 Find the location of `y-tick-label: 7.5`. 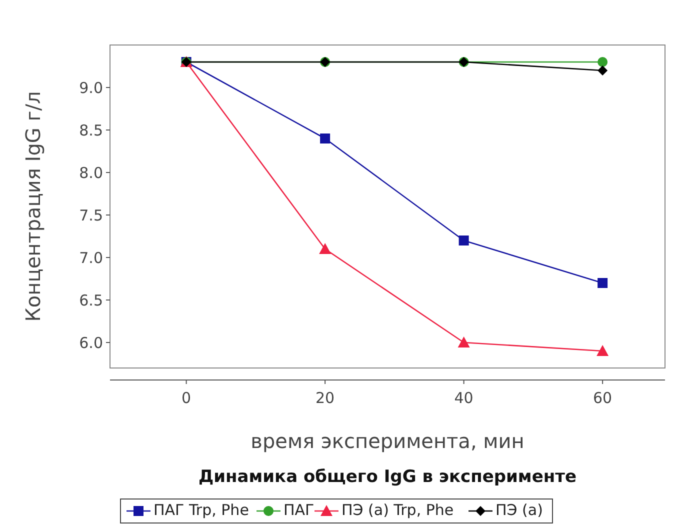

y-tick-label: 7.5 is located at coordinates (91, 215).